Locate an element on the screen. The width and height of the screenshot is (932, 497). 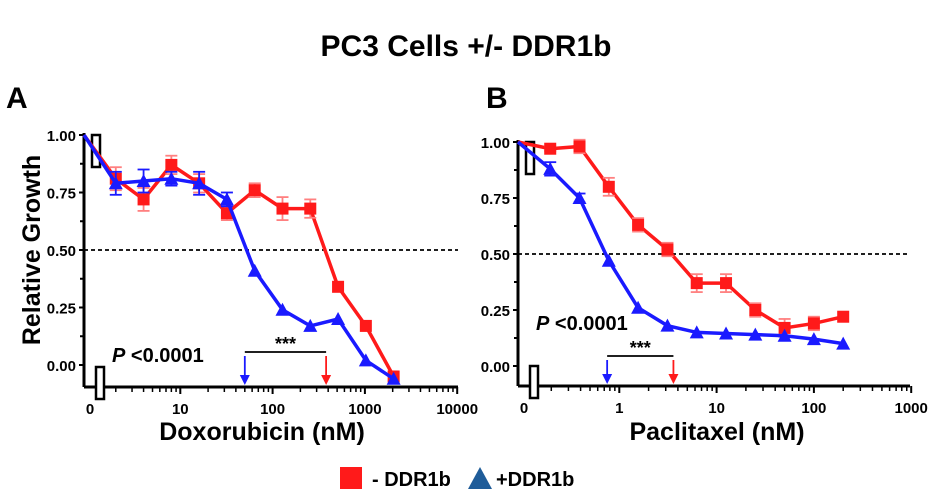
legend-label-plus: +DDR1b is located at coordinates (535, 480).